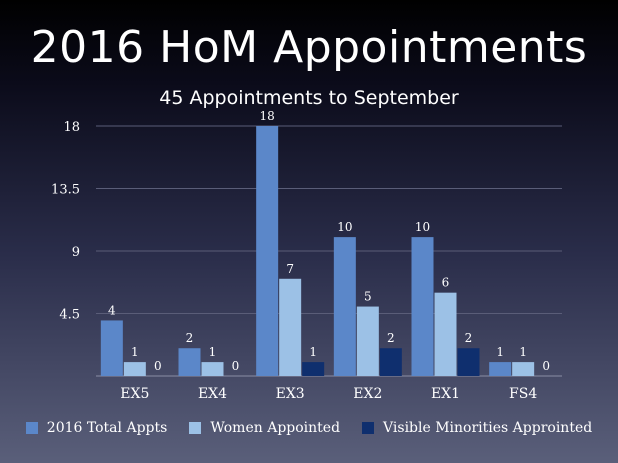 The height and width of the screenshot is (463, 618). I want to click on legend-label-women: Women Appointed, so click(275, 428).